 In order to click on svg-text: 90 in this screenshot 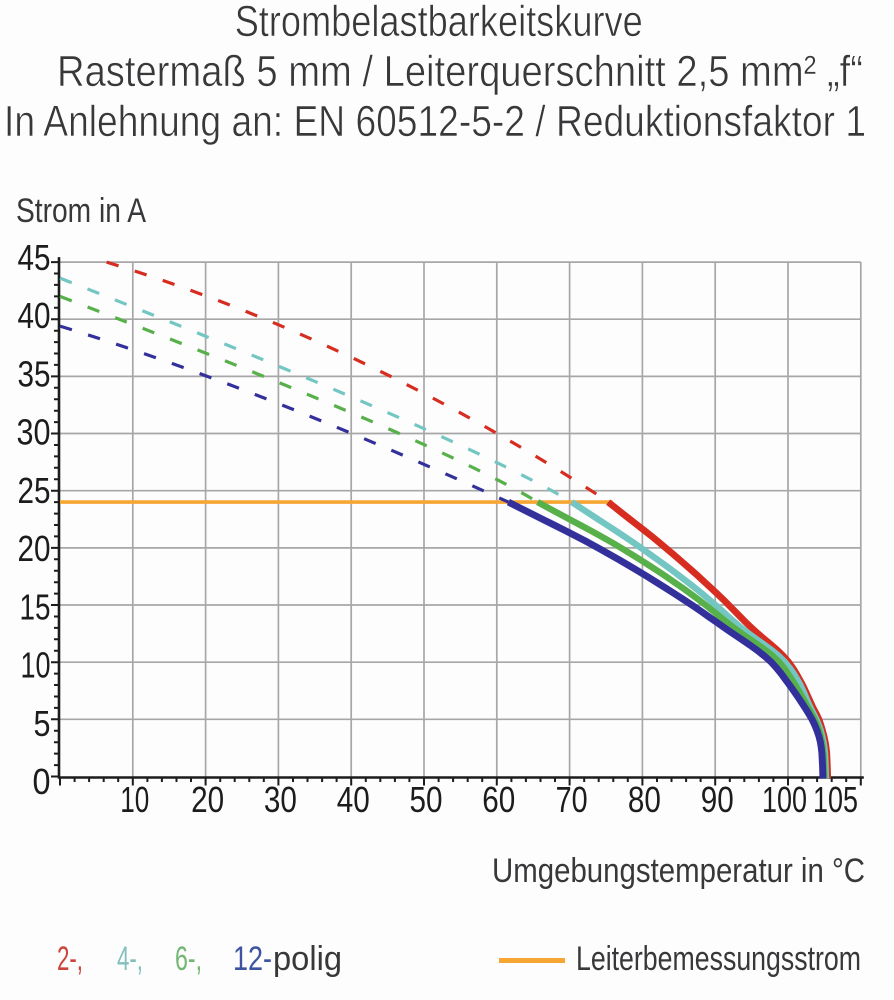, I will do `click(717, 799)`.